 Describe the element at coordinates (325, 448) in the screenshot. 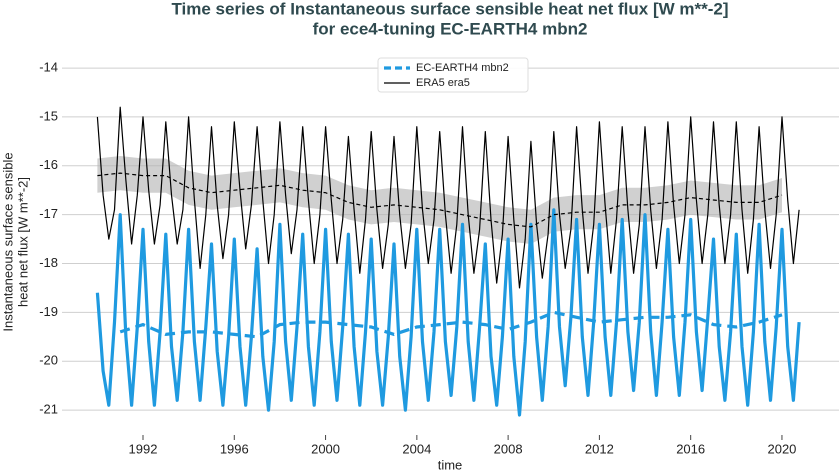

I see `x-tick-label: 2000` at that location.